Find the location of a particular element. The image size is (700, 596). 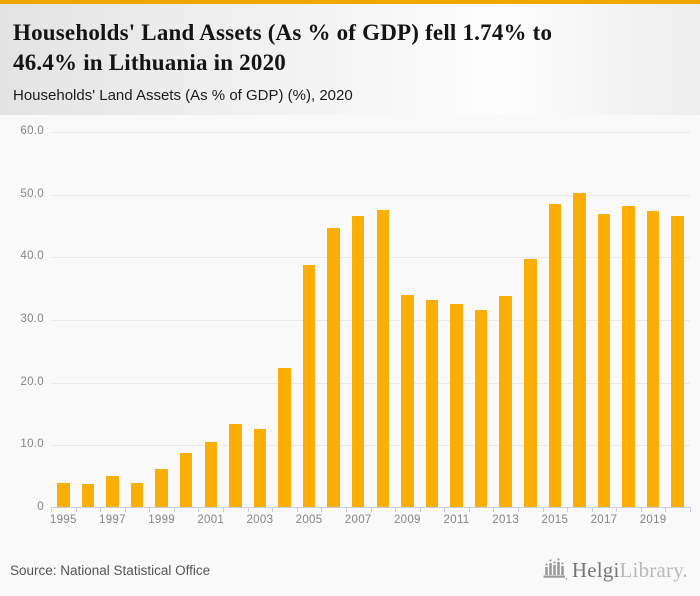

bar-2015 is located at coordinates (555, 355).